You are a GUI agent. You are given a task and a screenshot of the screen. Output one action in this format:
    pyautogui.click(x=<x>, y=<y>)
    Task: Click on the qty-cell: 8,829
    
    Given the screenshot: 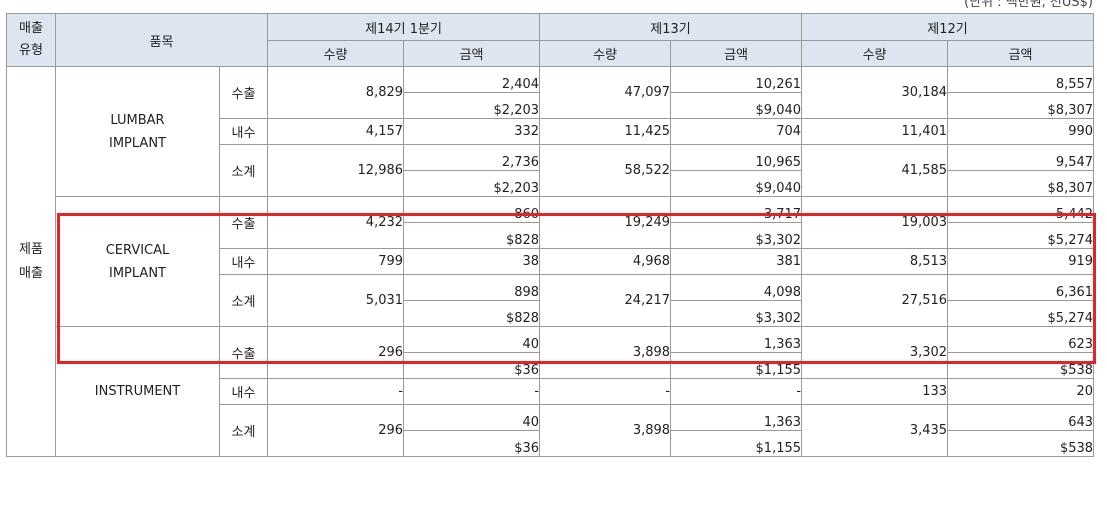 What is the action you would take?
    pyautogui.click(x=336, y=92)
    